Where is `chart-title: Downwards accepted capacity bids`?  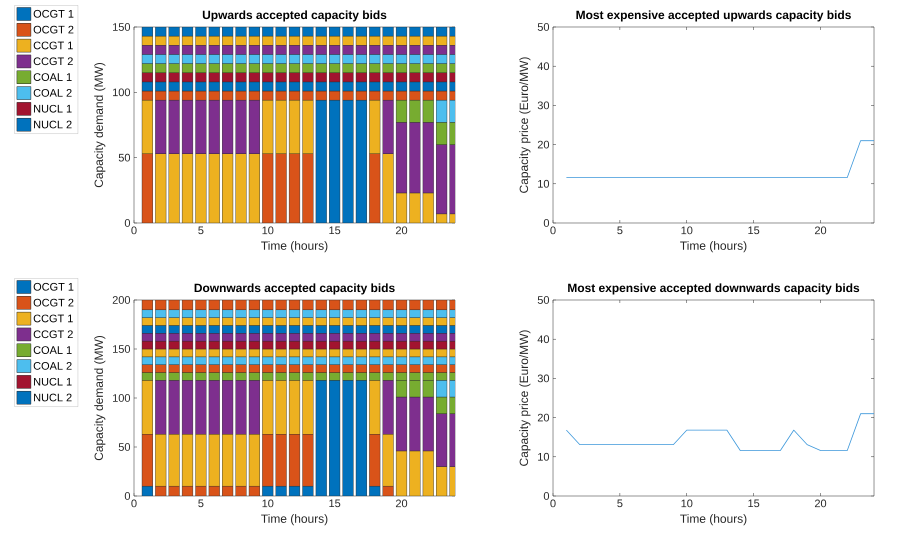
chart-title: Downwards accepted capacity bids is located at coordinates (294, 289).